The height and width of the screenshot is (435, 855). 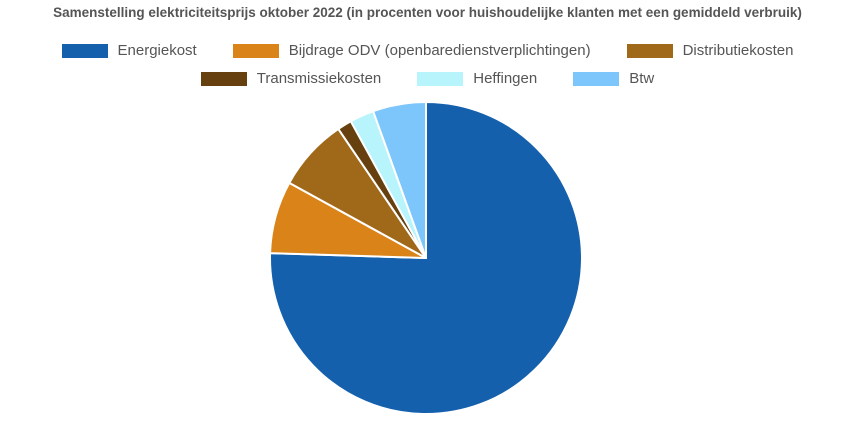 I want to click on legend-item-distributiekosten: Distributiekosten, so click(x=710, y=50).